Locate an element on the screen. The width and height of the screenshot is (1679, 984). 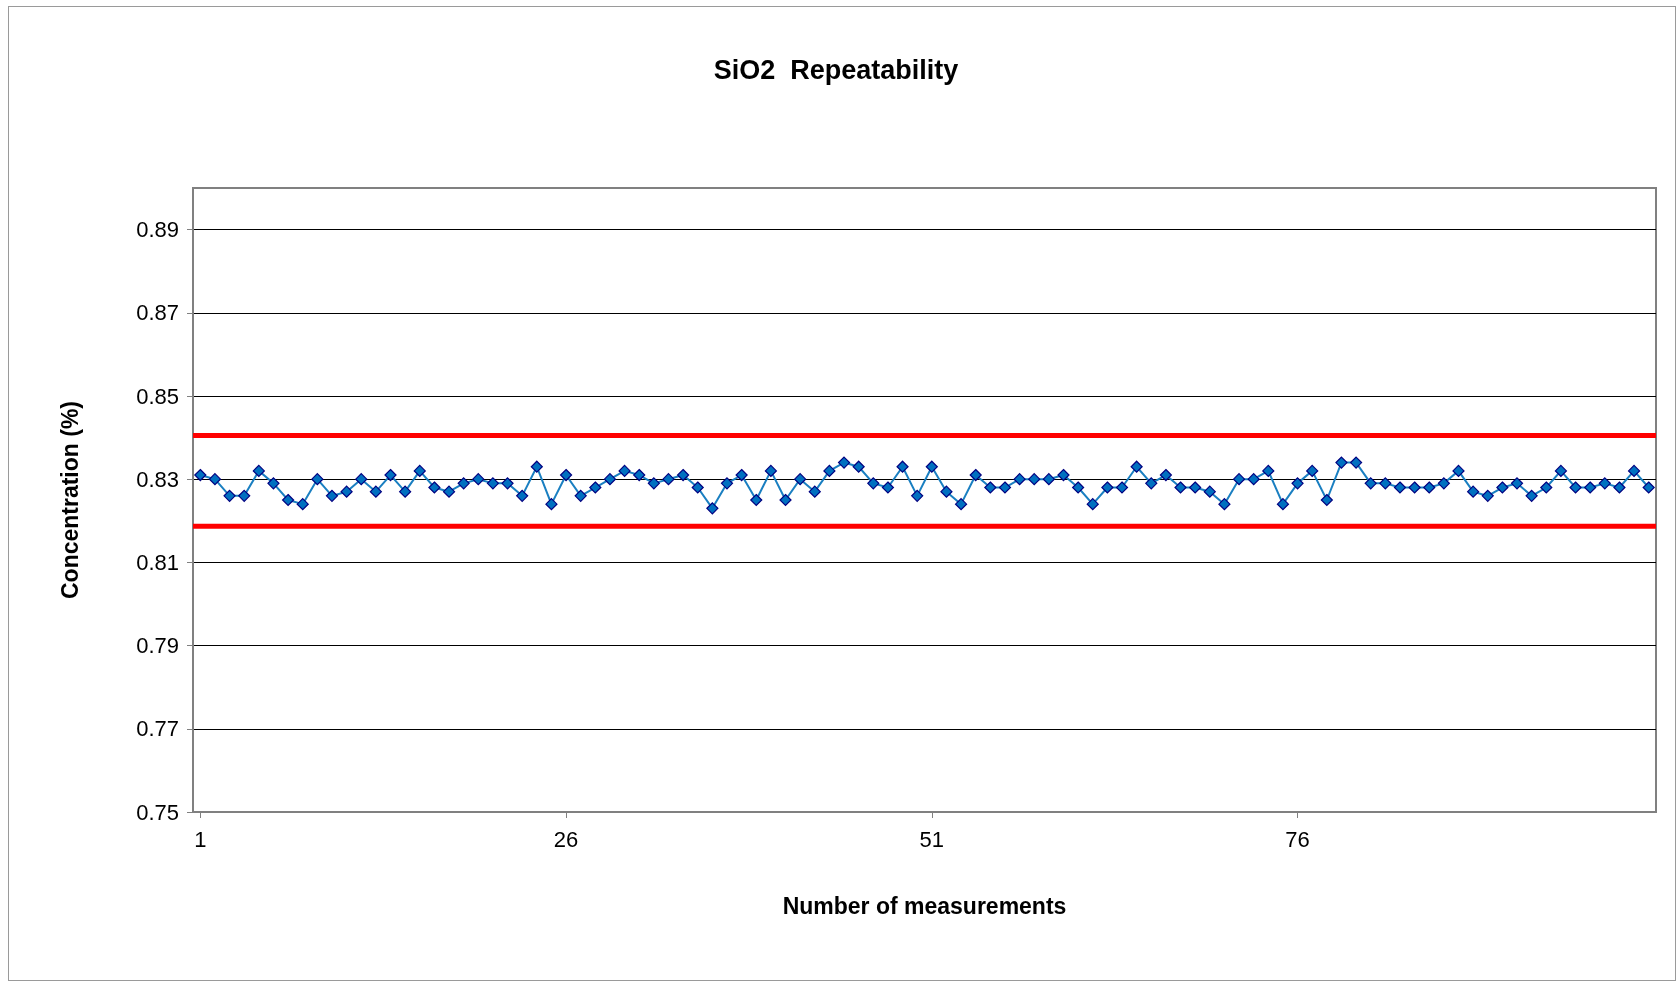
x-tick-label: 76 is located at coordinates (1297, 839).